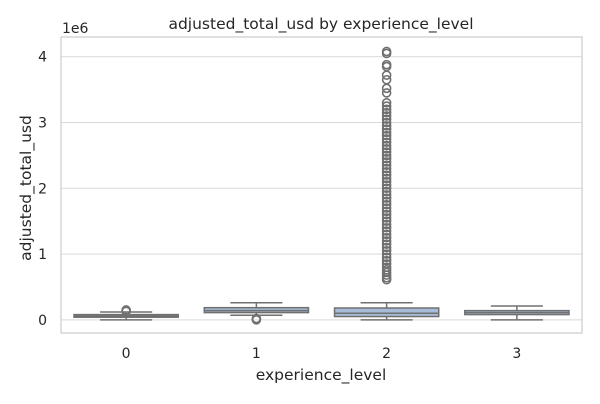  I want to click on box-iqr, so click(386, 312).